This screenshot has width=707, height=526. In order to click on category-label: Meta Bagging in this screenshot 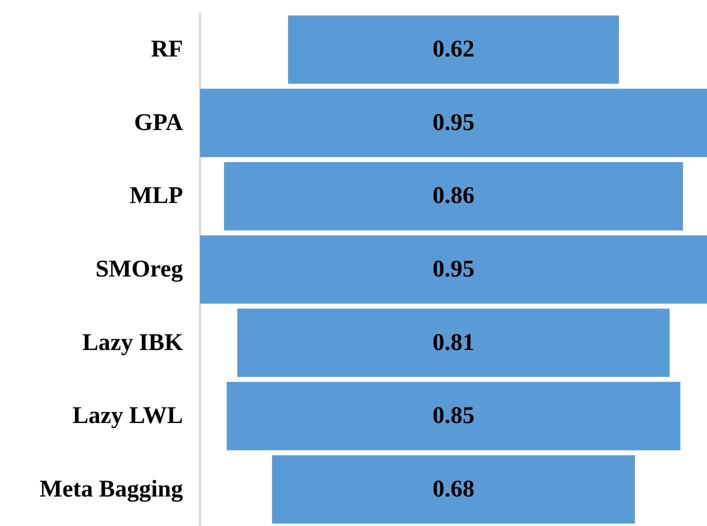, I will do `click(111, 489)`.